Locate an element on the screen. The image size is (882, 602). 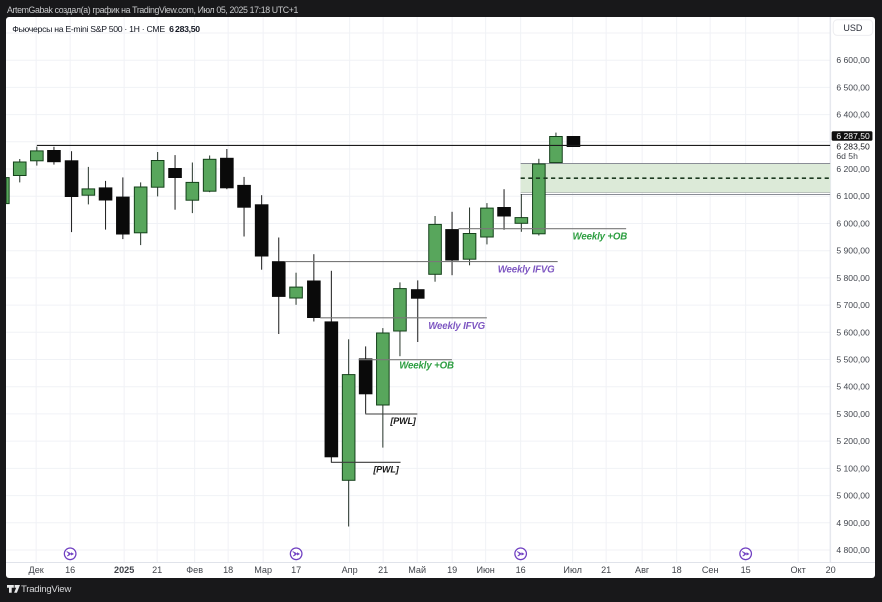
svg-text: 5 300,00 is located at coordinates (854, 414).